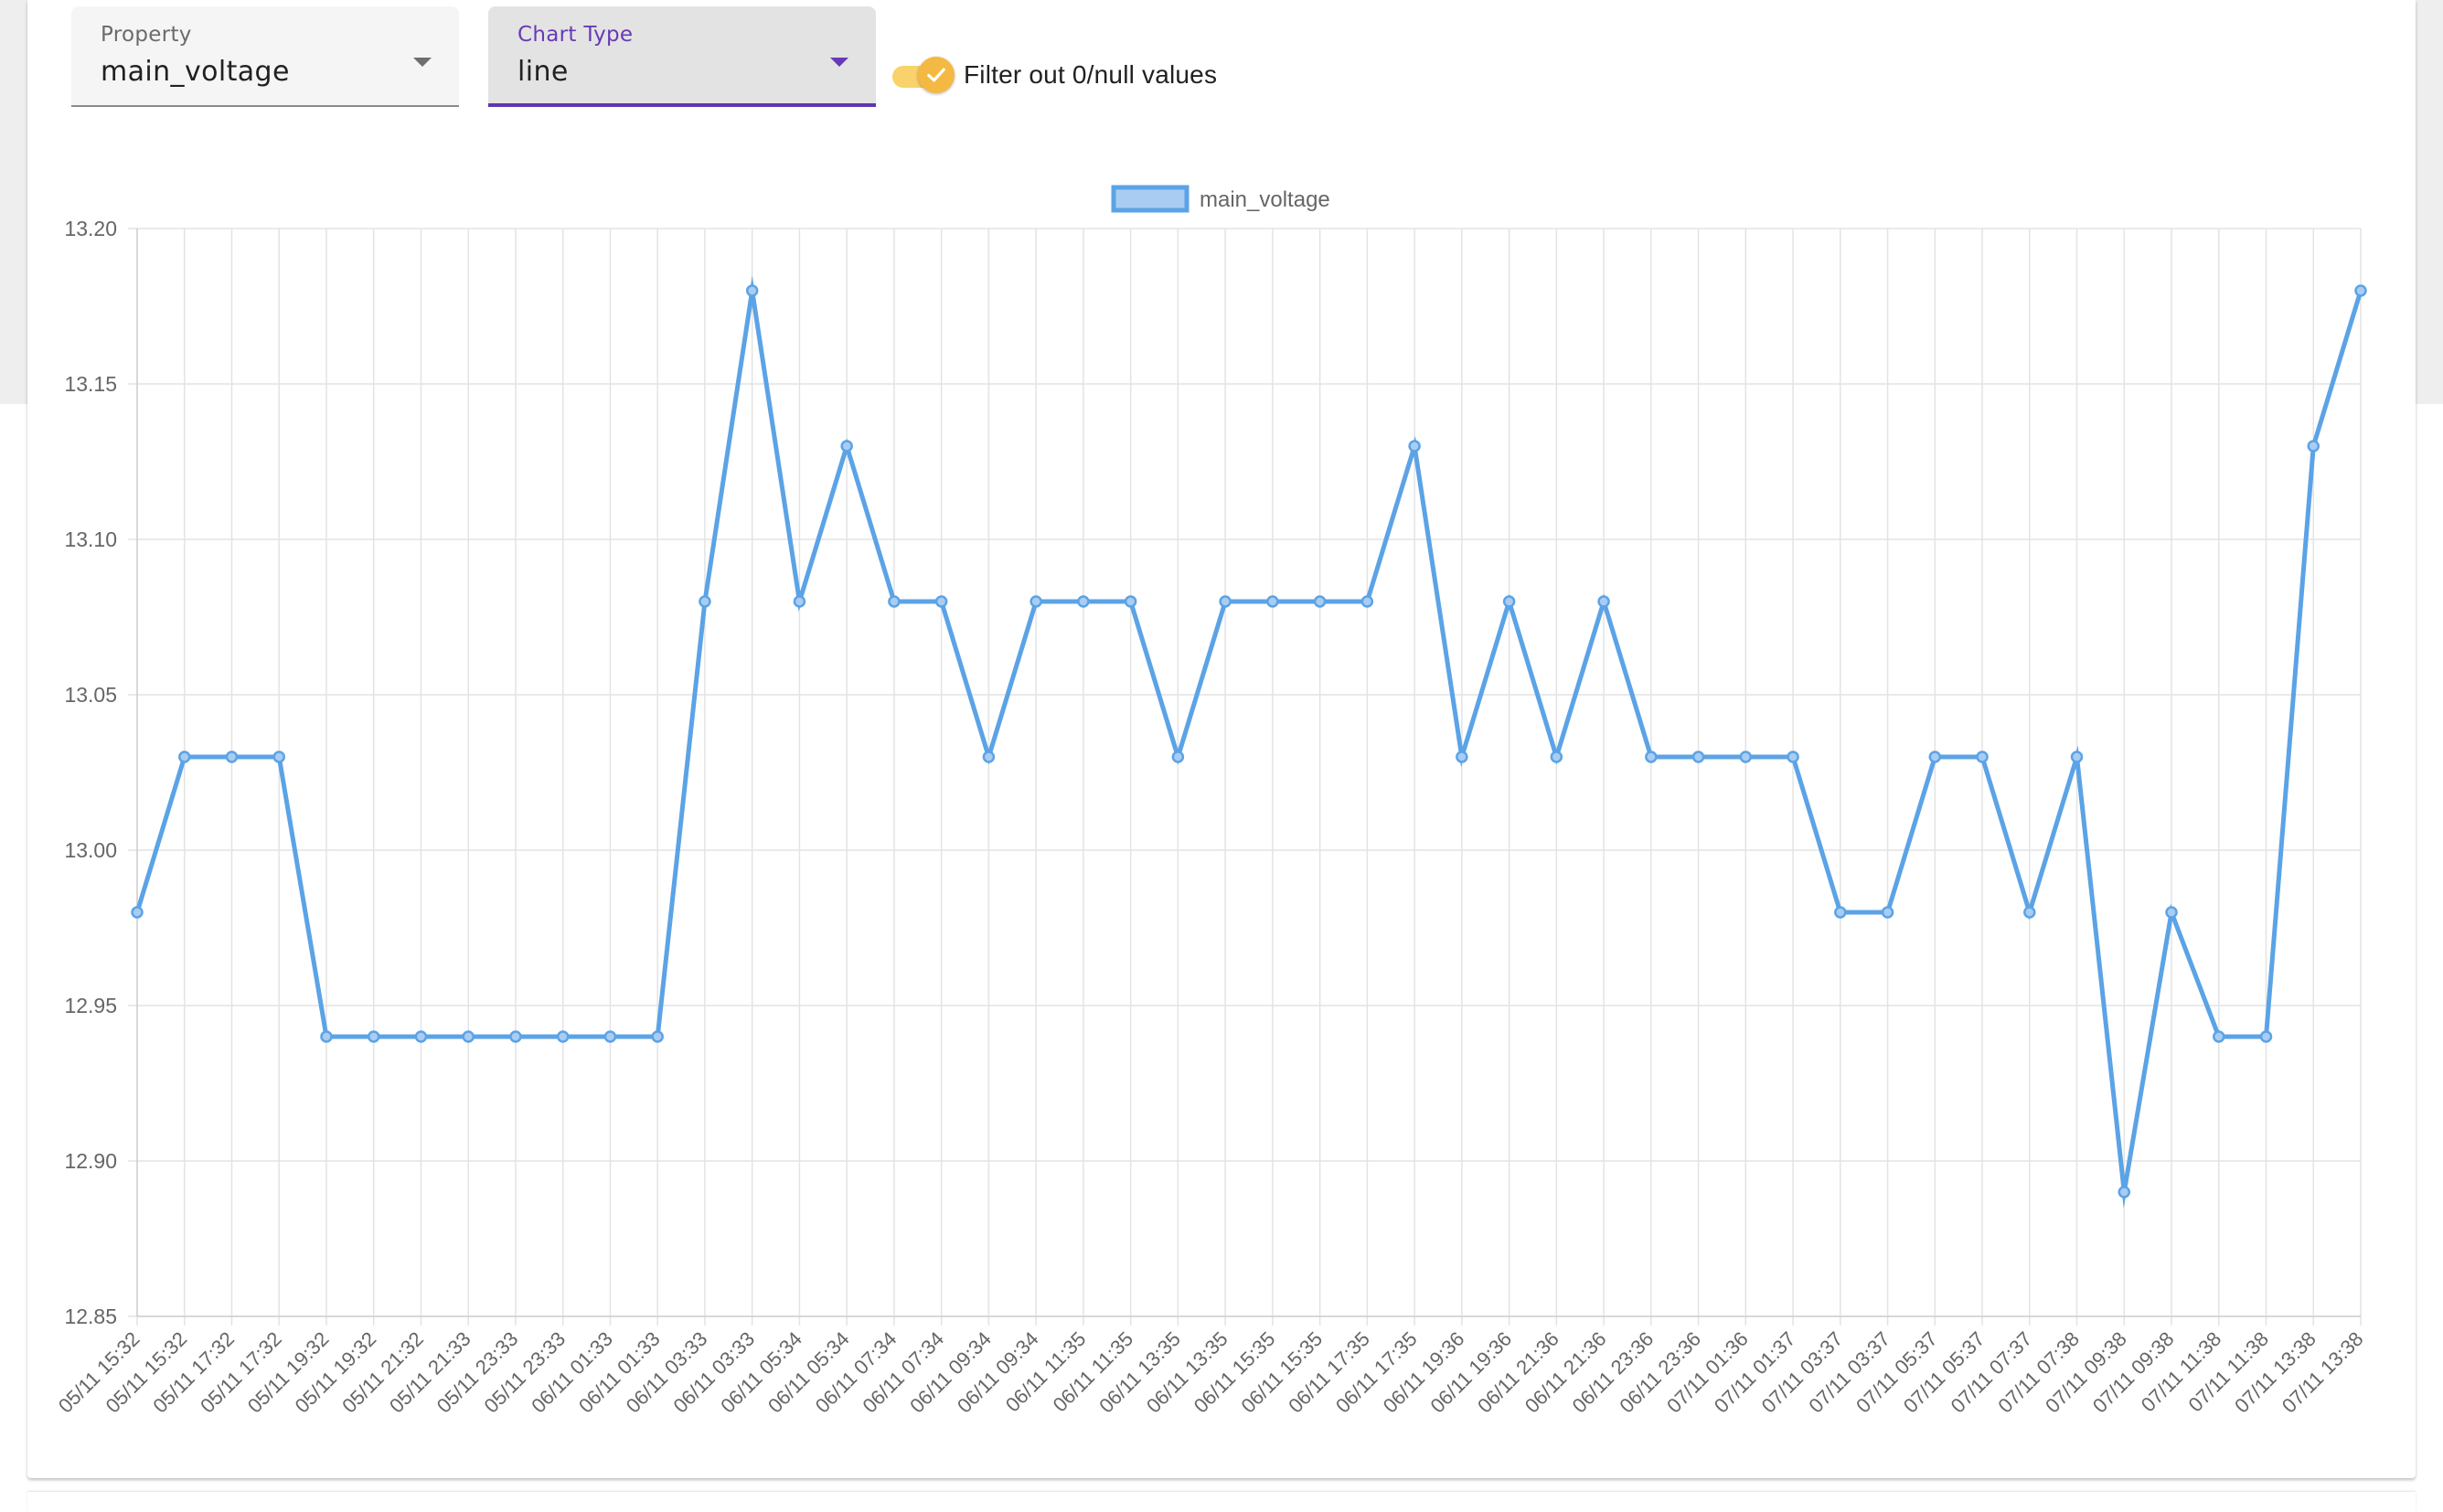  What do you see at coordinates (146, 35) in the screenshot?
I see `property-select-label: Property` at bounding box center [146, 35].